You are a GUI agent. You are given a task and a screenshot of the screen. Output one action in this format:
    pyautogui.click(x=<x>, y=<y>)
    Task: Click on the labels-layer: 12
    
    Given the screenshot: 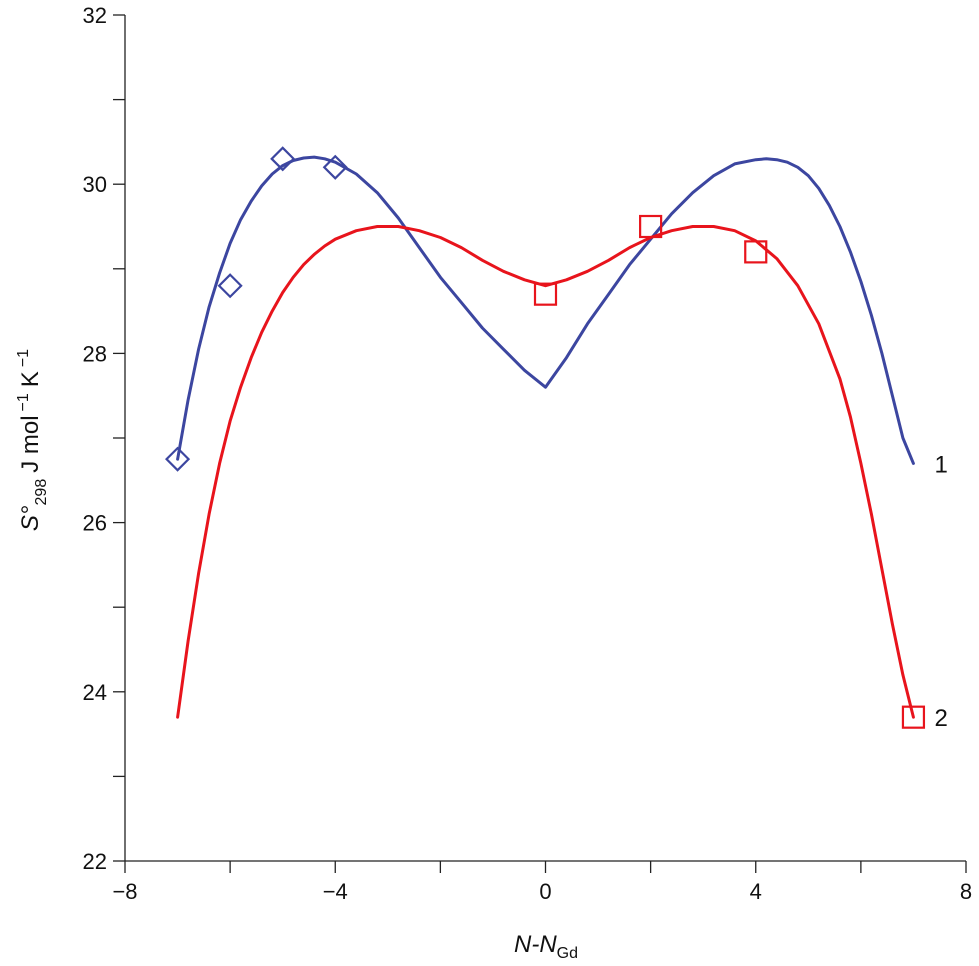 What is the action you would take?
    pyautogui.click(x=940, y=591)
    